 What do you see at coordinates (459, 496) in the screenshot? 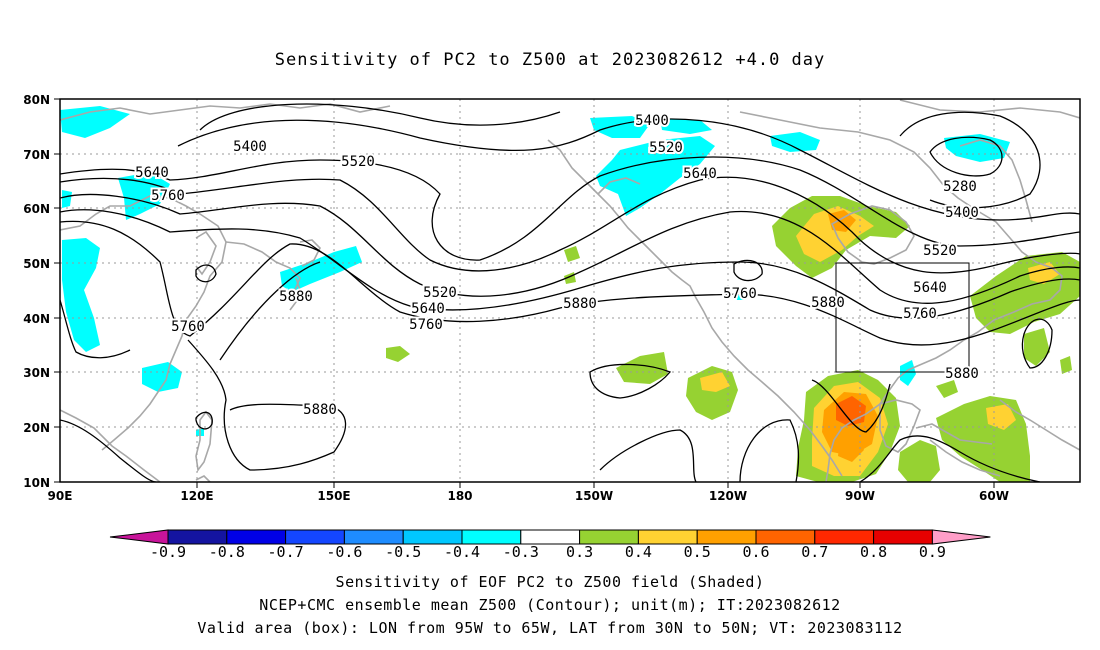
I see `lon-label: 180` at bounding box center [459, 496].